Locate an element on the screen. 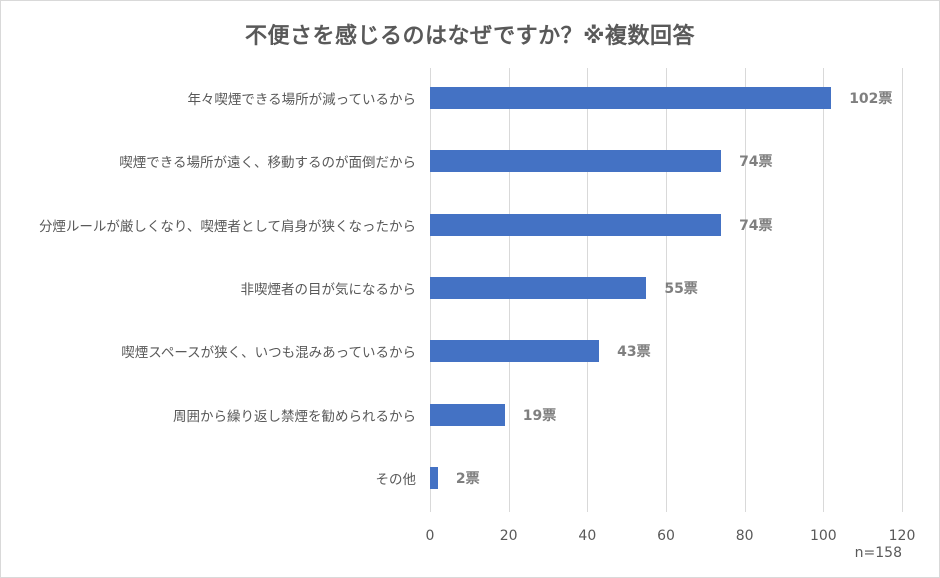 Image resolution: width=940 pixels, height=578 pixels. x-tick-label: 80 is located at coordinates (744, 536).